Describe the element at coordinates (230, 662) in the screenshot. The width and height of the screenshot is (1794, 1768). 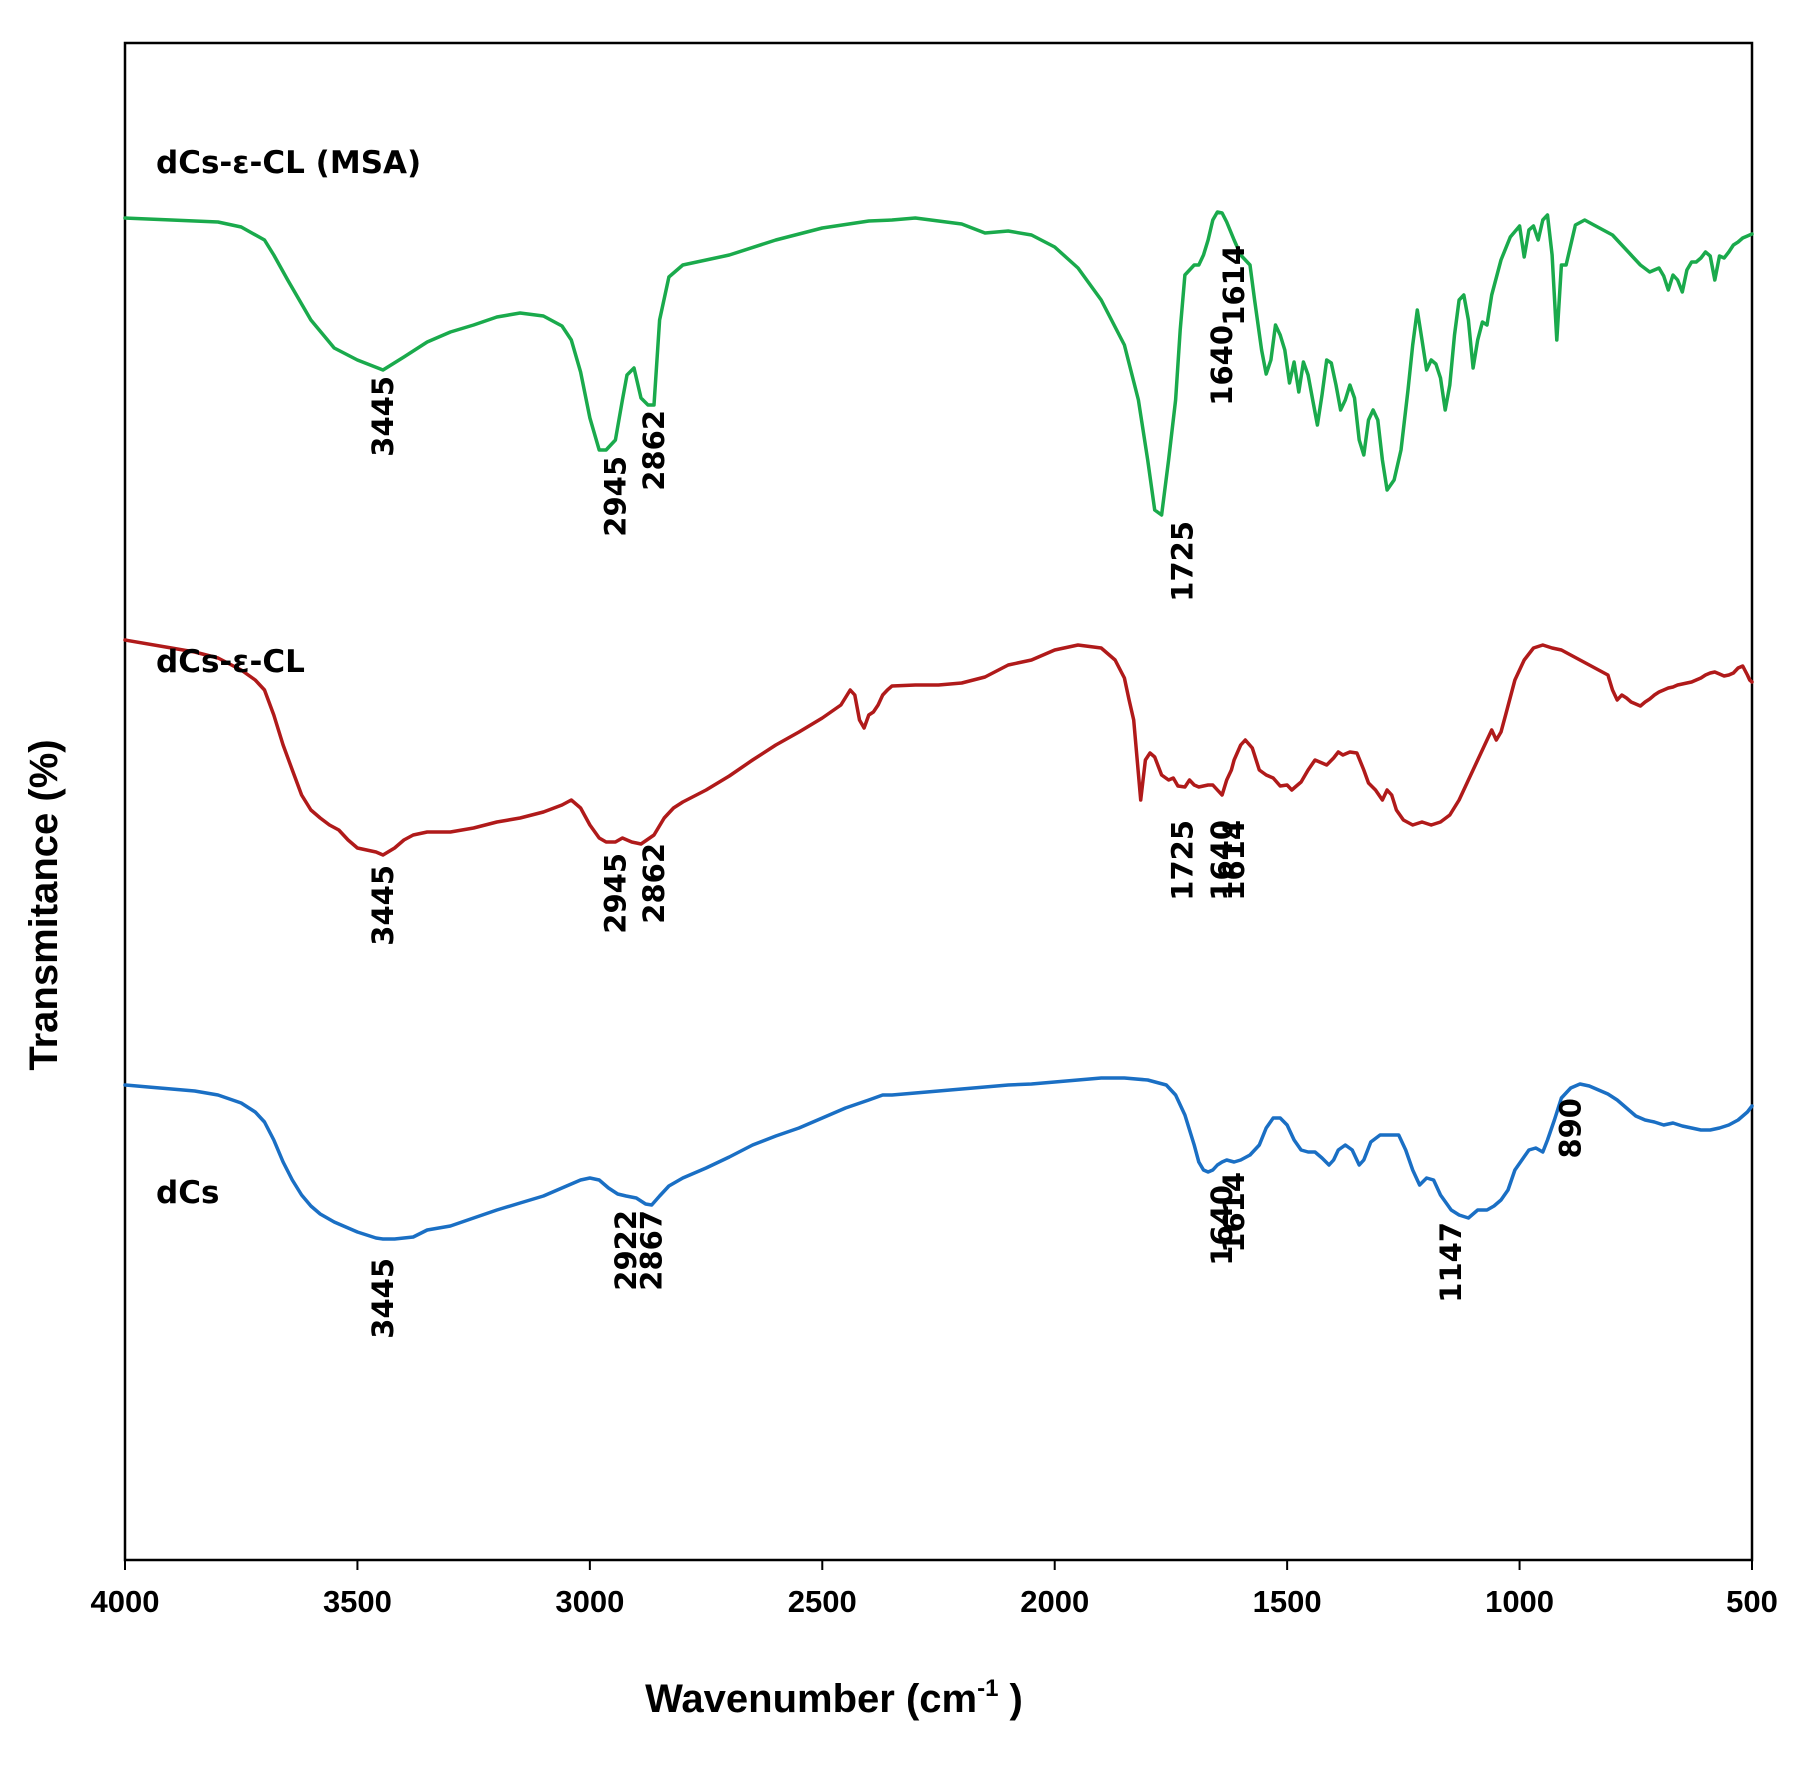
I see `series-label-2: dCs-ε-CL` at that location.